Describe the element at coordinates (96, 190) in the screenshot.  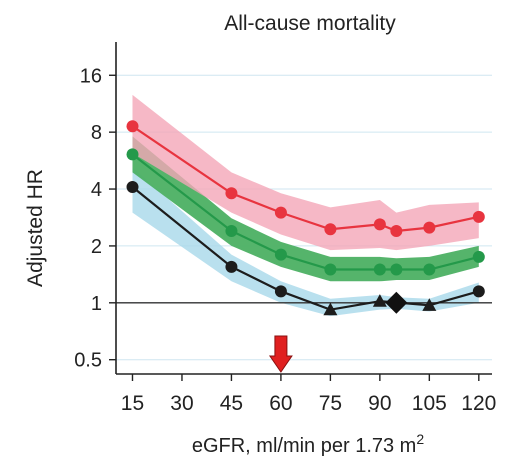
I see `y-tick-label-3: 4` at that location.